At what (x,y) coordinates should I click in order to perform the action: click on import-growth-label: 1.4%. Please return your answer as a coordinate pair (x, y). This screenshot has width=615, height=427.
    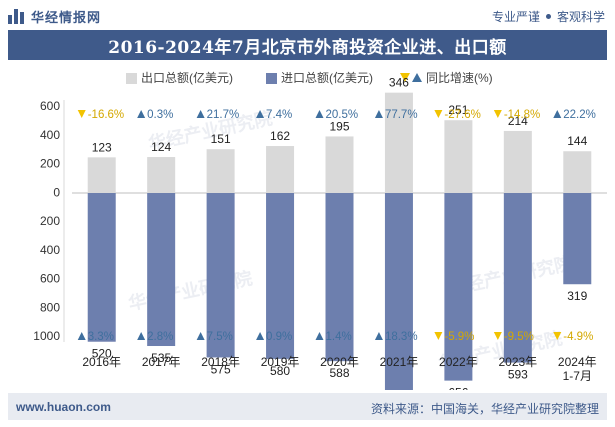
    Looking at the image, I should click on (339, 337).